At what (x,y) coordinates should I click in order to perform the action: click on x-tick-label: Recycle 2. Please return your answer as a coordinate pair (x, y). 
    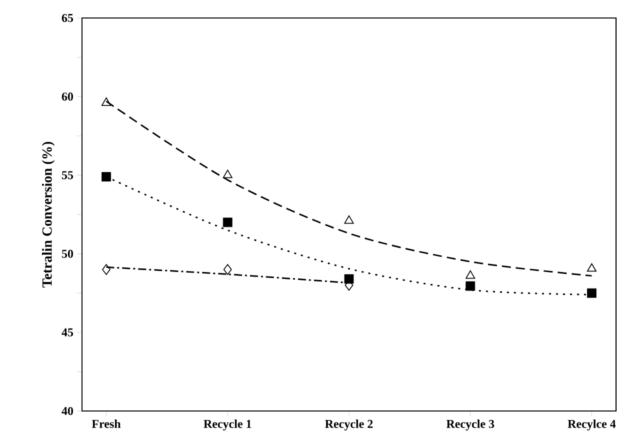
    Looking at the image, I should click on (349, 425).